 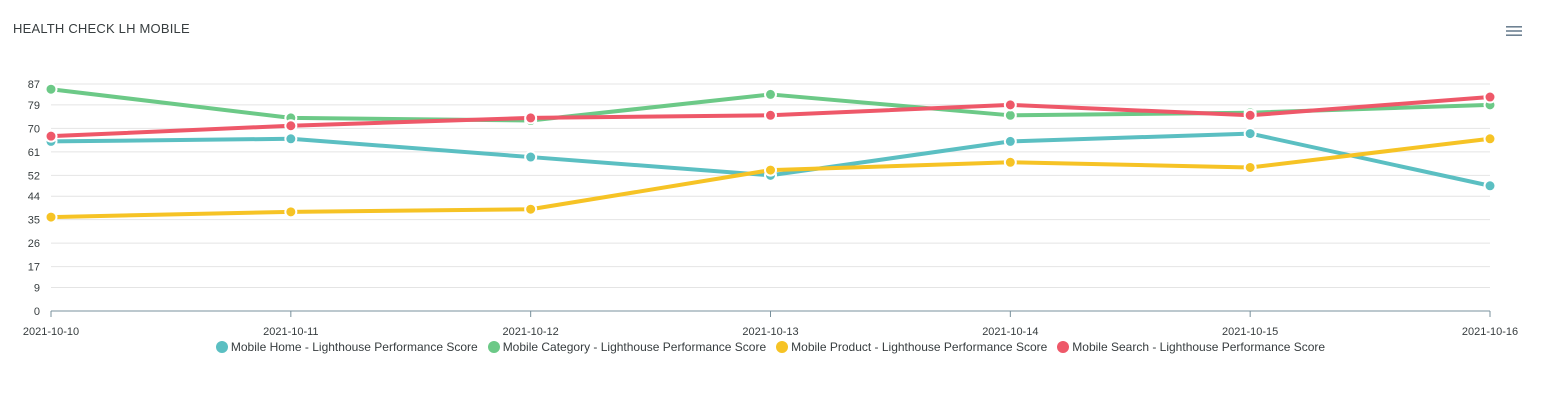 I want to click on y-tick-label: 52, so click(x=34, y=176).